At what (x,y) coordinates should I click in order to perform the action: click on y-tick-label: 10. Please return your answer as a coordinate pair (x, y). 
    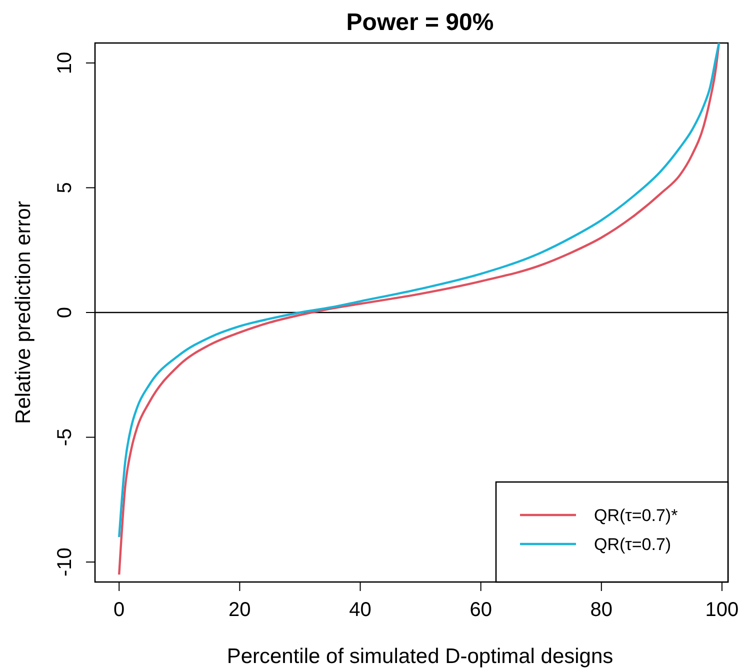
    Looking at the image, I should click on (65, 63).